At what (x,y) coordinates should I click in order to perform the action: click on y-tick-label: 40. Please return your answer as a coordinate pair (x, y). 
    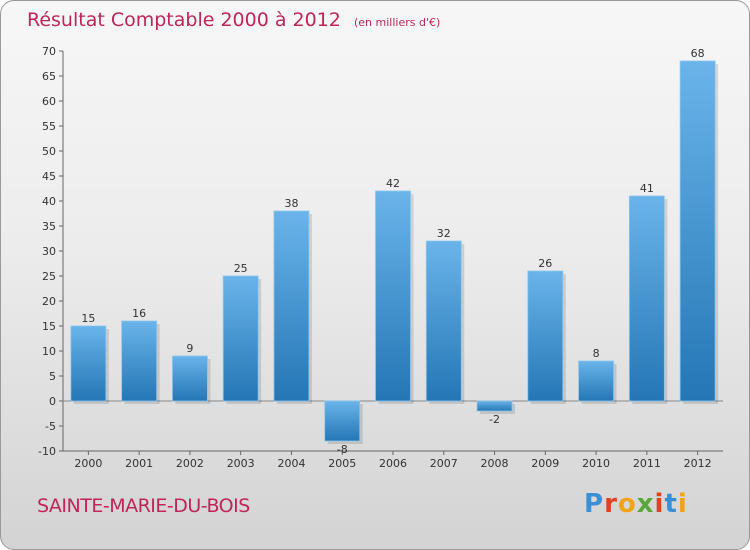
    Looking at the image, I should click on (49, 201).